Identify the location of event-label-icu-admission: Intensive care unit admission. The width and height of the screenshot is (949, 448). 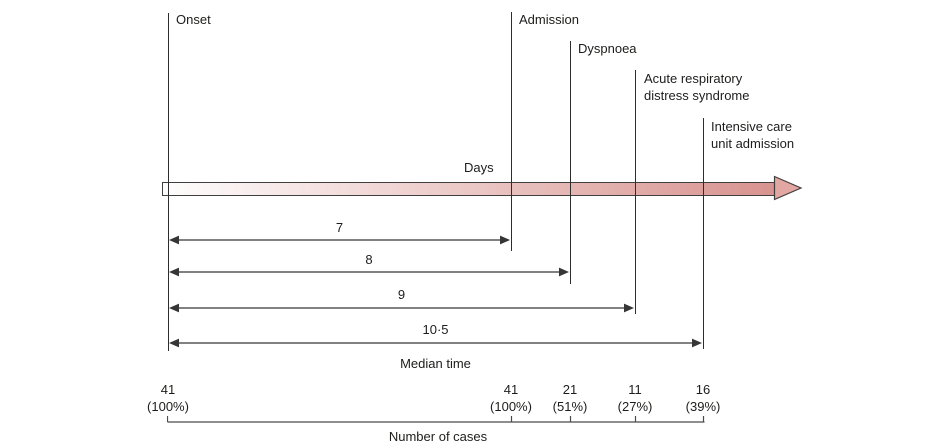
(753, 135).